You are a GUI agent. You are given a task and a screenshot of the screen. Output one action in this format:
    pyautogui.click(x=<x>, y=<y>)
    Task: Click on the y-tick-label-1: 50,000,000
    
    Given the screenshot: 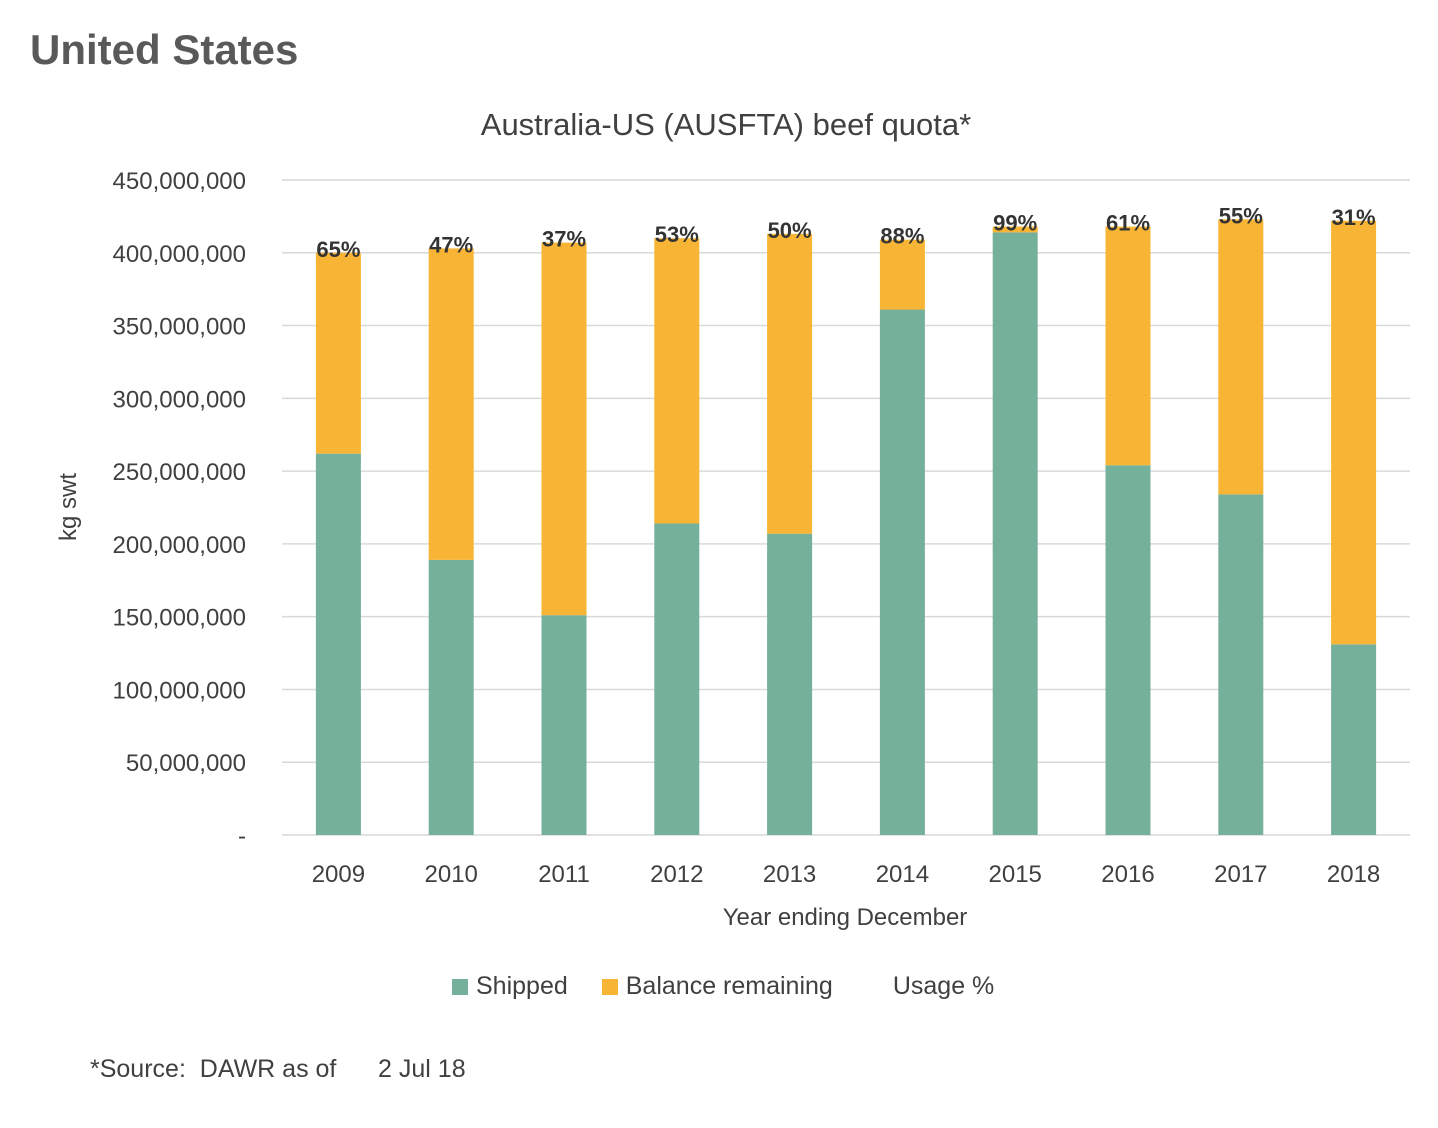 What is the action you would take?
    pyautogui.click(x=186, y=763)
    